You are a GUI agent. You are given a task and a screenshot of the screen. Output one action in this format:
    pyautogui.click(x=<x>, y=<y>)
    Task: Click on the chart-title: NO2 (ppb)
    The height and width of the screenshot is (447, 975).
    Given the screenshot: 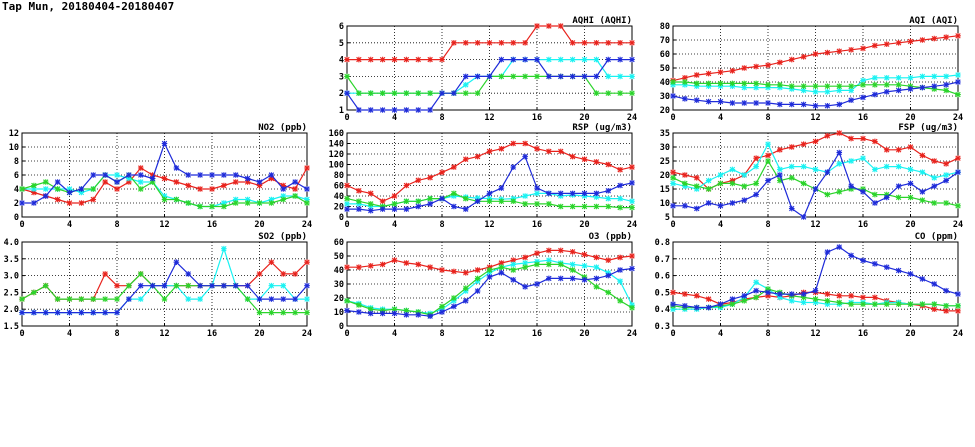 What is the action you would take?
    pyautogui.click(x=282, y=128)
    